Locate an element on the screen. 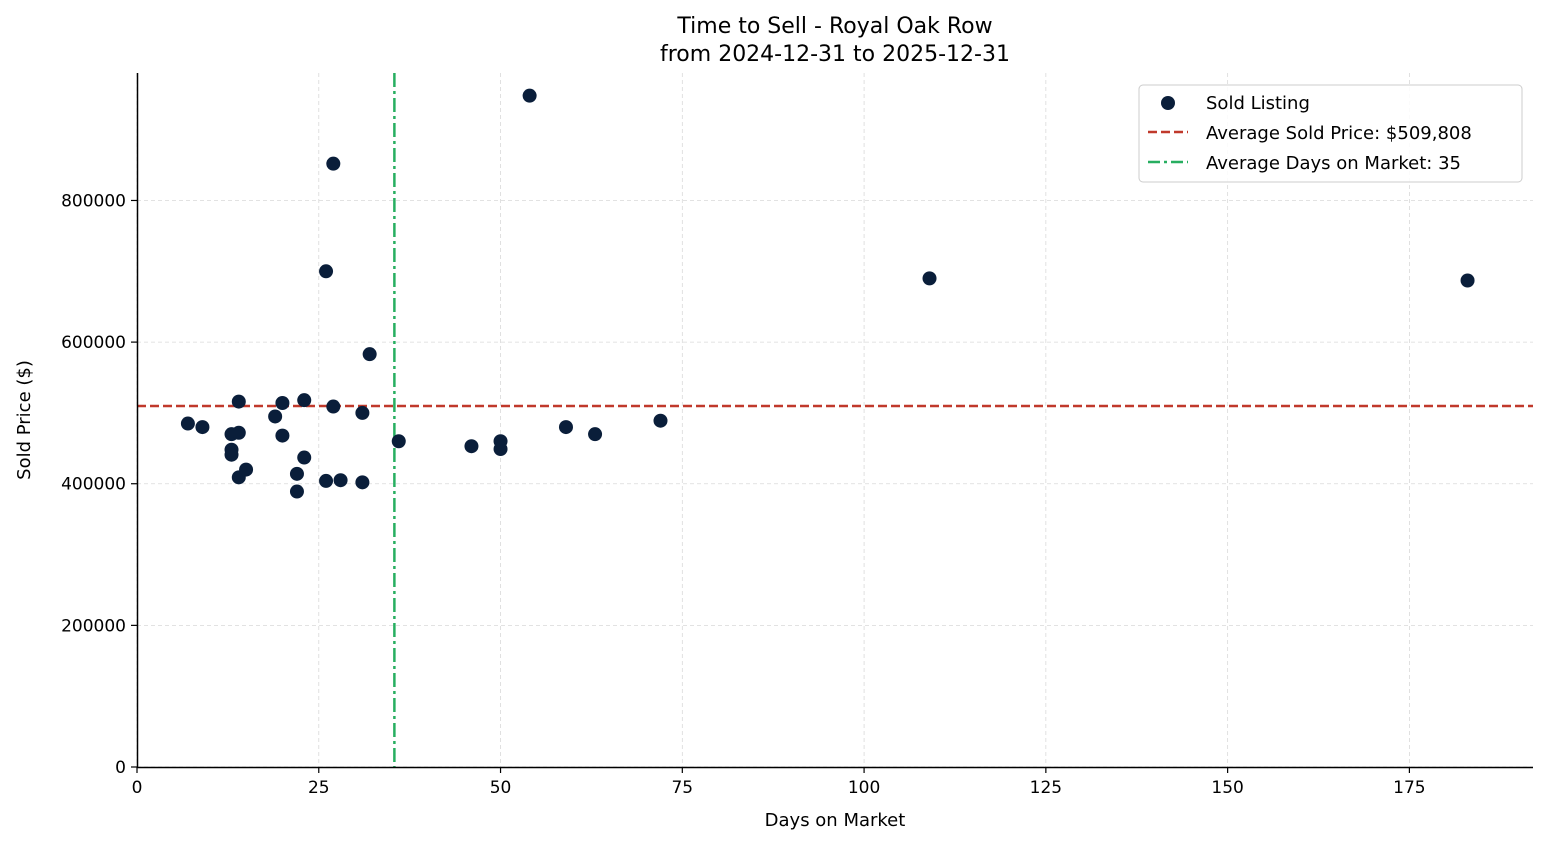  y-tick-label: 400000 is located at coordinates (93, 485).